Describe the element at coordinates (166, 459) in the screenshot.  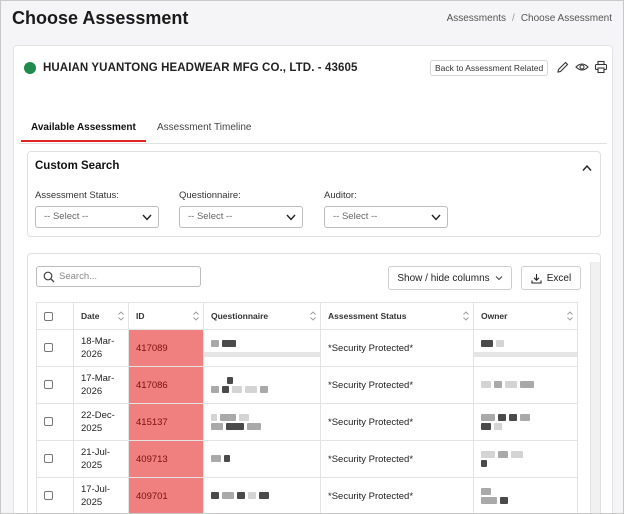
I see `id-cell: 409713` at that location.